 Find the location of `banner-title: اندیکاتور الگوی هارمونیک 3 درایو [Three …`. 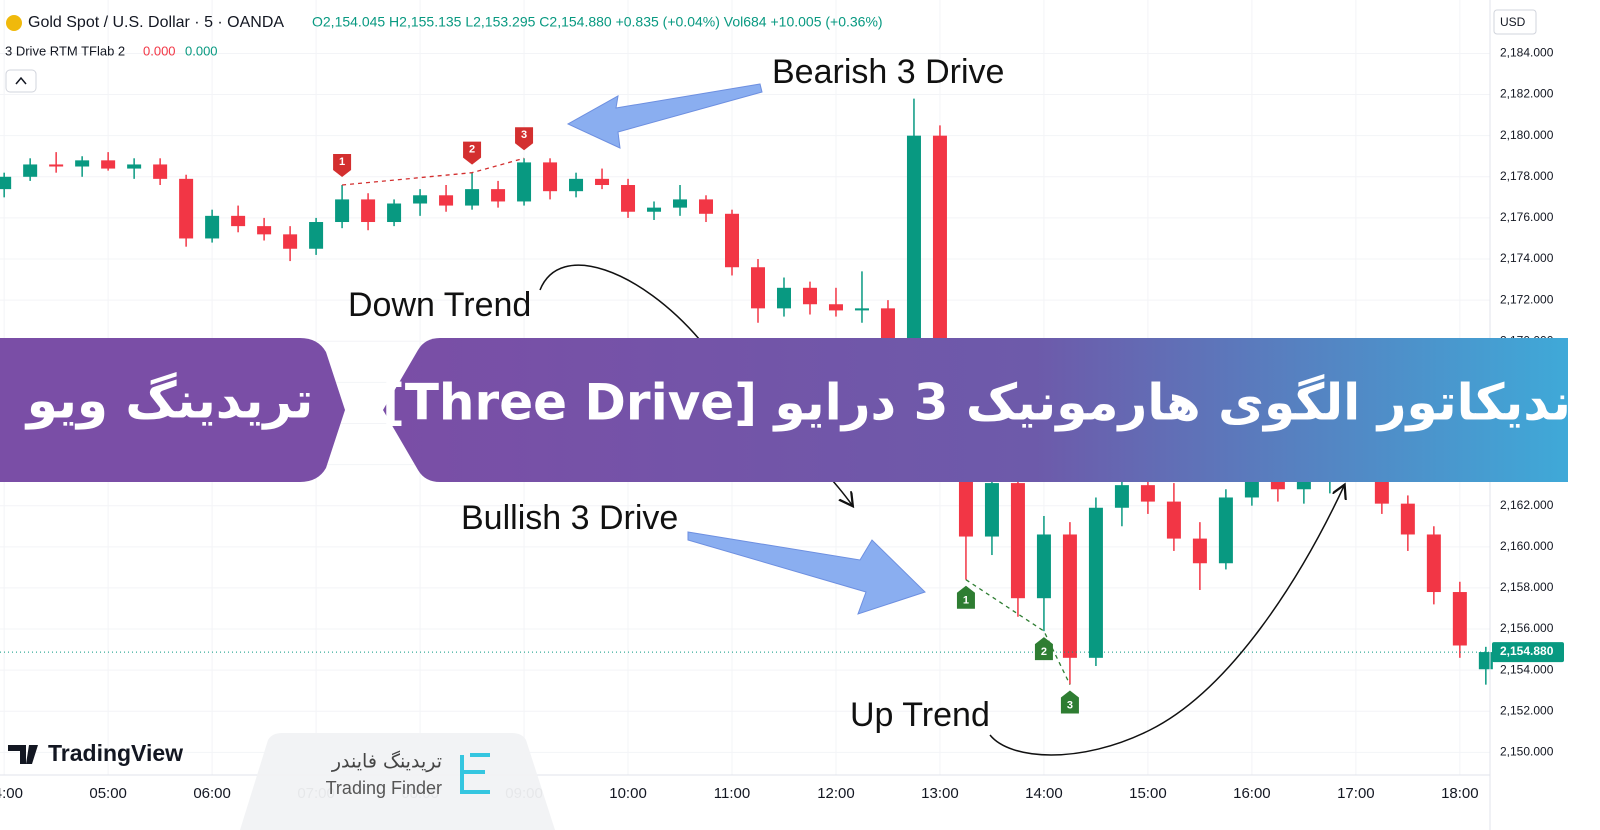

banner-title: اندیکاتور الگوی هارمونیک 3 درایو [Three … is located at coordinates (985, 403).